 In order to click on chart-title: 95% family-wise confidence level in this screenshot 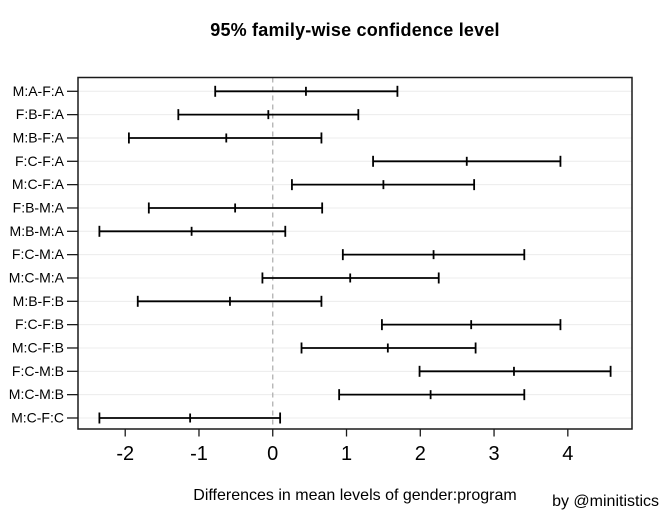, I will do `click(355, 30)`.